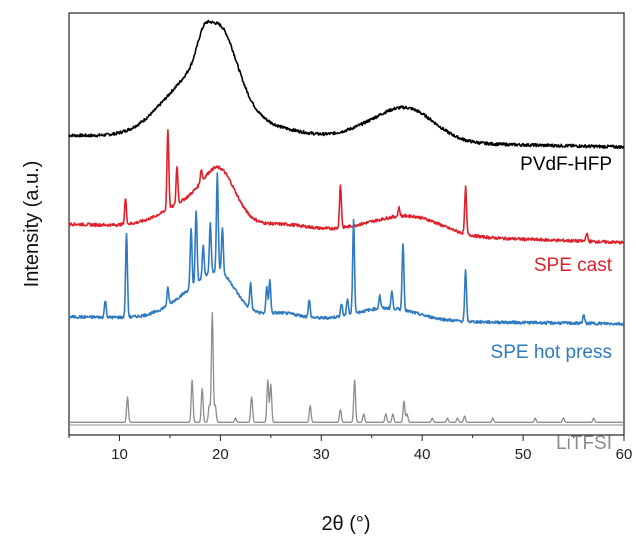  I want to click on x-tick-label: 20, so click(220, 454).